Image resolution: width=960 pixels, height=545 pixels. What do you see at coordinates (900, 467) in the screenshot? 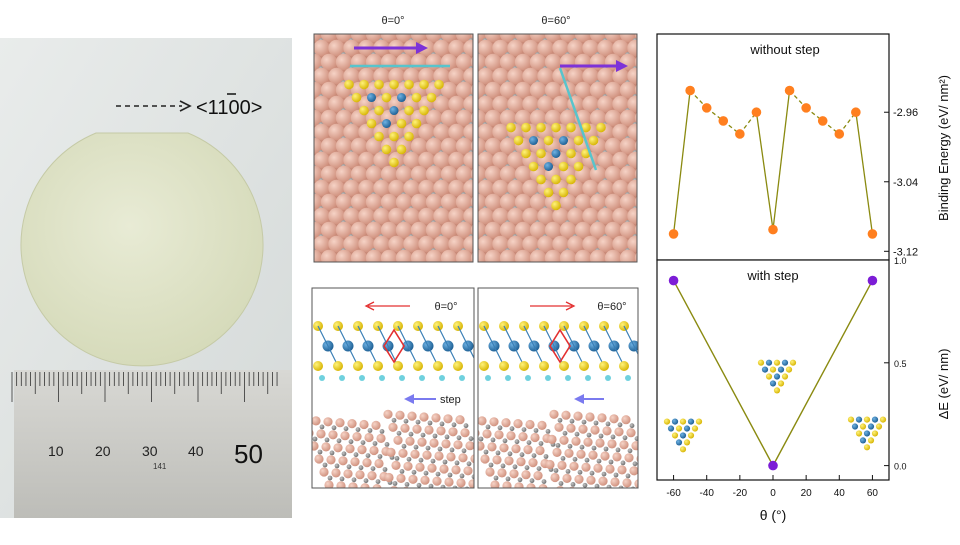
I see `bottom-ytick-label: 0.0` at bounding box center [900, 467].